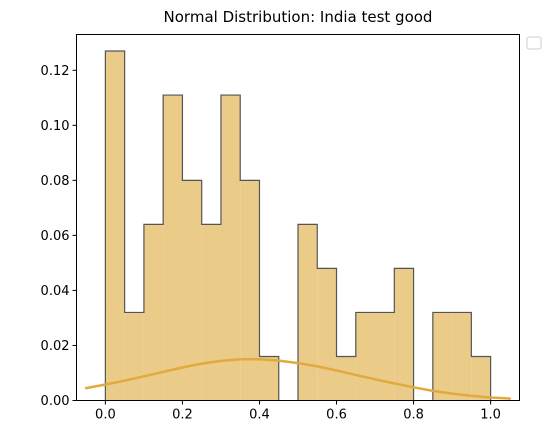 This screenshot has width=556, height=433. Describe the element at coordinates (55, 181) in the screenshot. I see `y-tick-label: 0.08` at that location.